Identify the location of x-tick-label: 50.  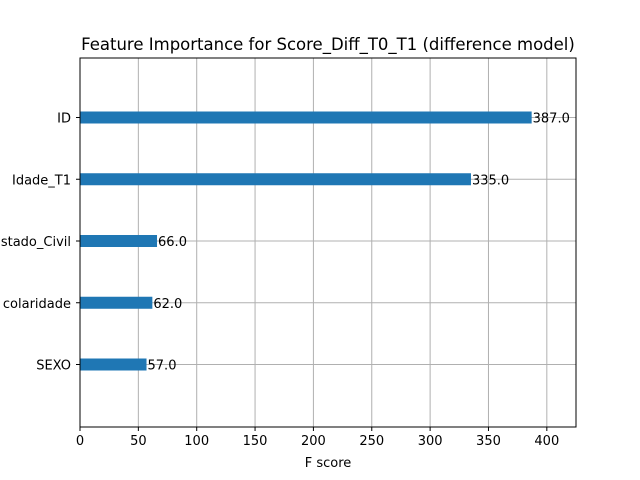
(138, 441).